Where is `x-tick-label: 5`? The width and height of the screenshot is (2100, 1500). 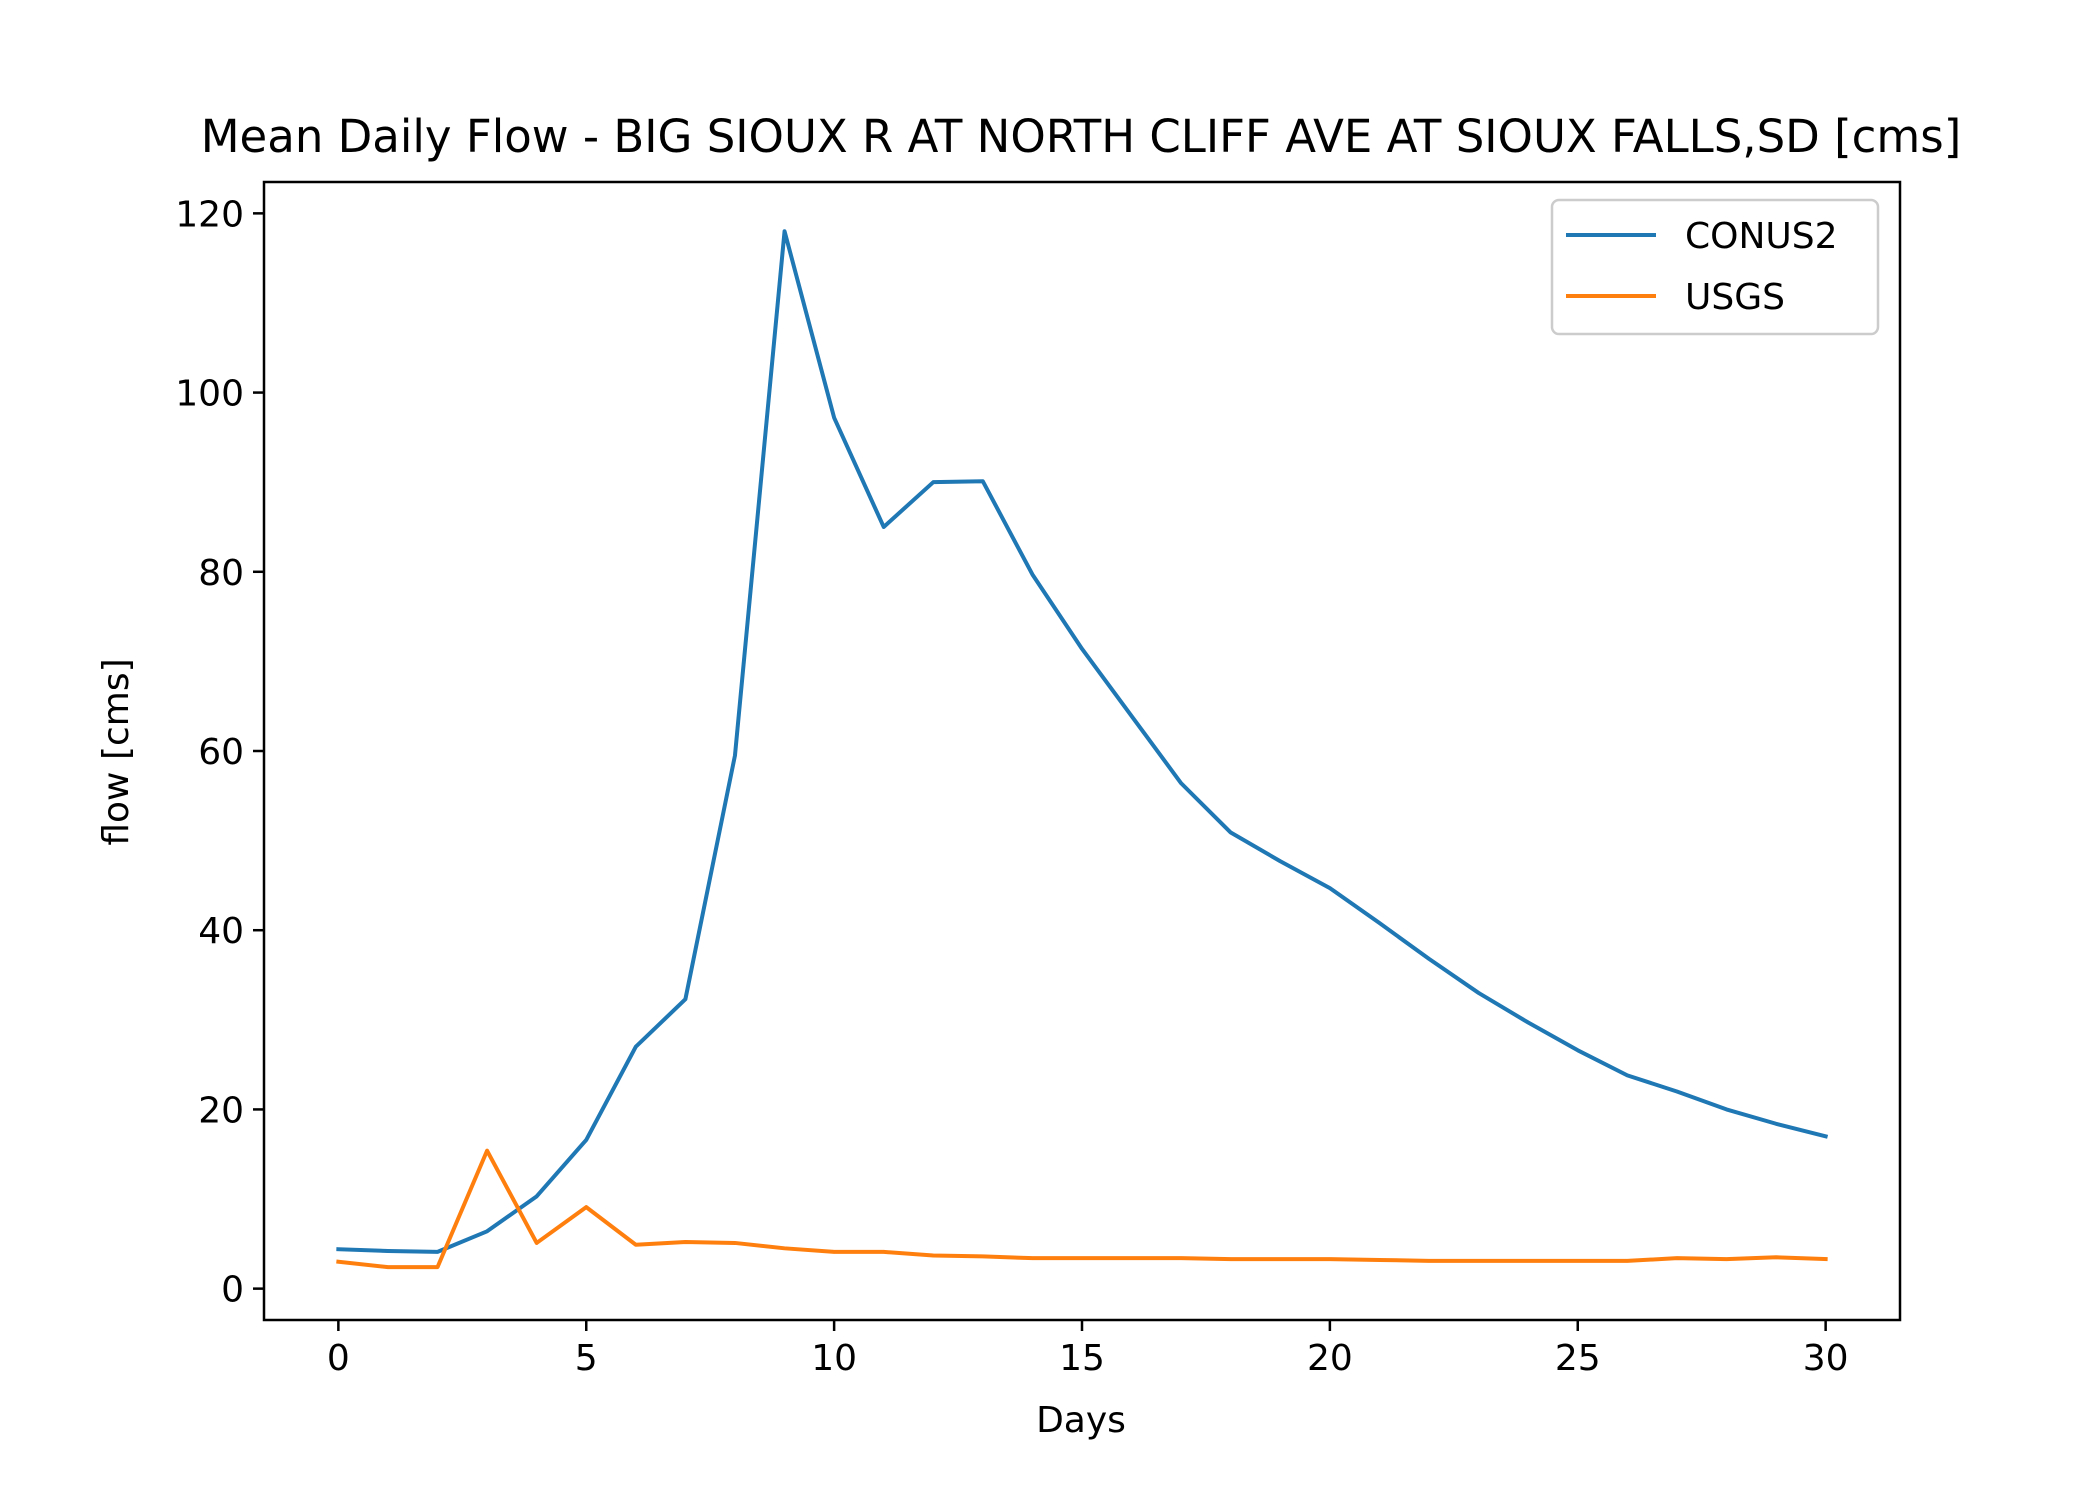
x-tick-label: 5 is located at coordinates (586, 1358).